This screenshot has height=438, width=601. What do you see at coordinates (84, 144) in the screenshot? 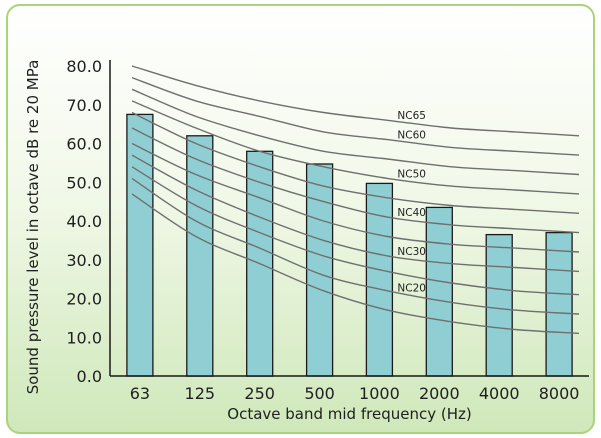
I see `y-tick-label: 60.0` at bounding box center [84, 144].